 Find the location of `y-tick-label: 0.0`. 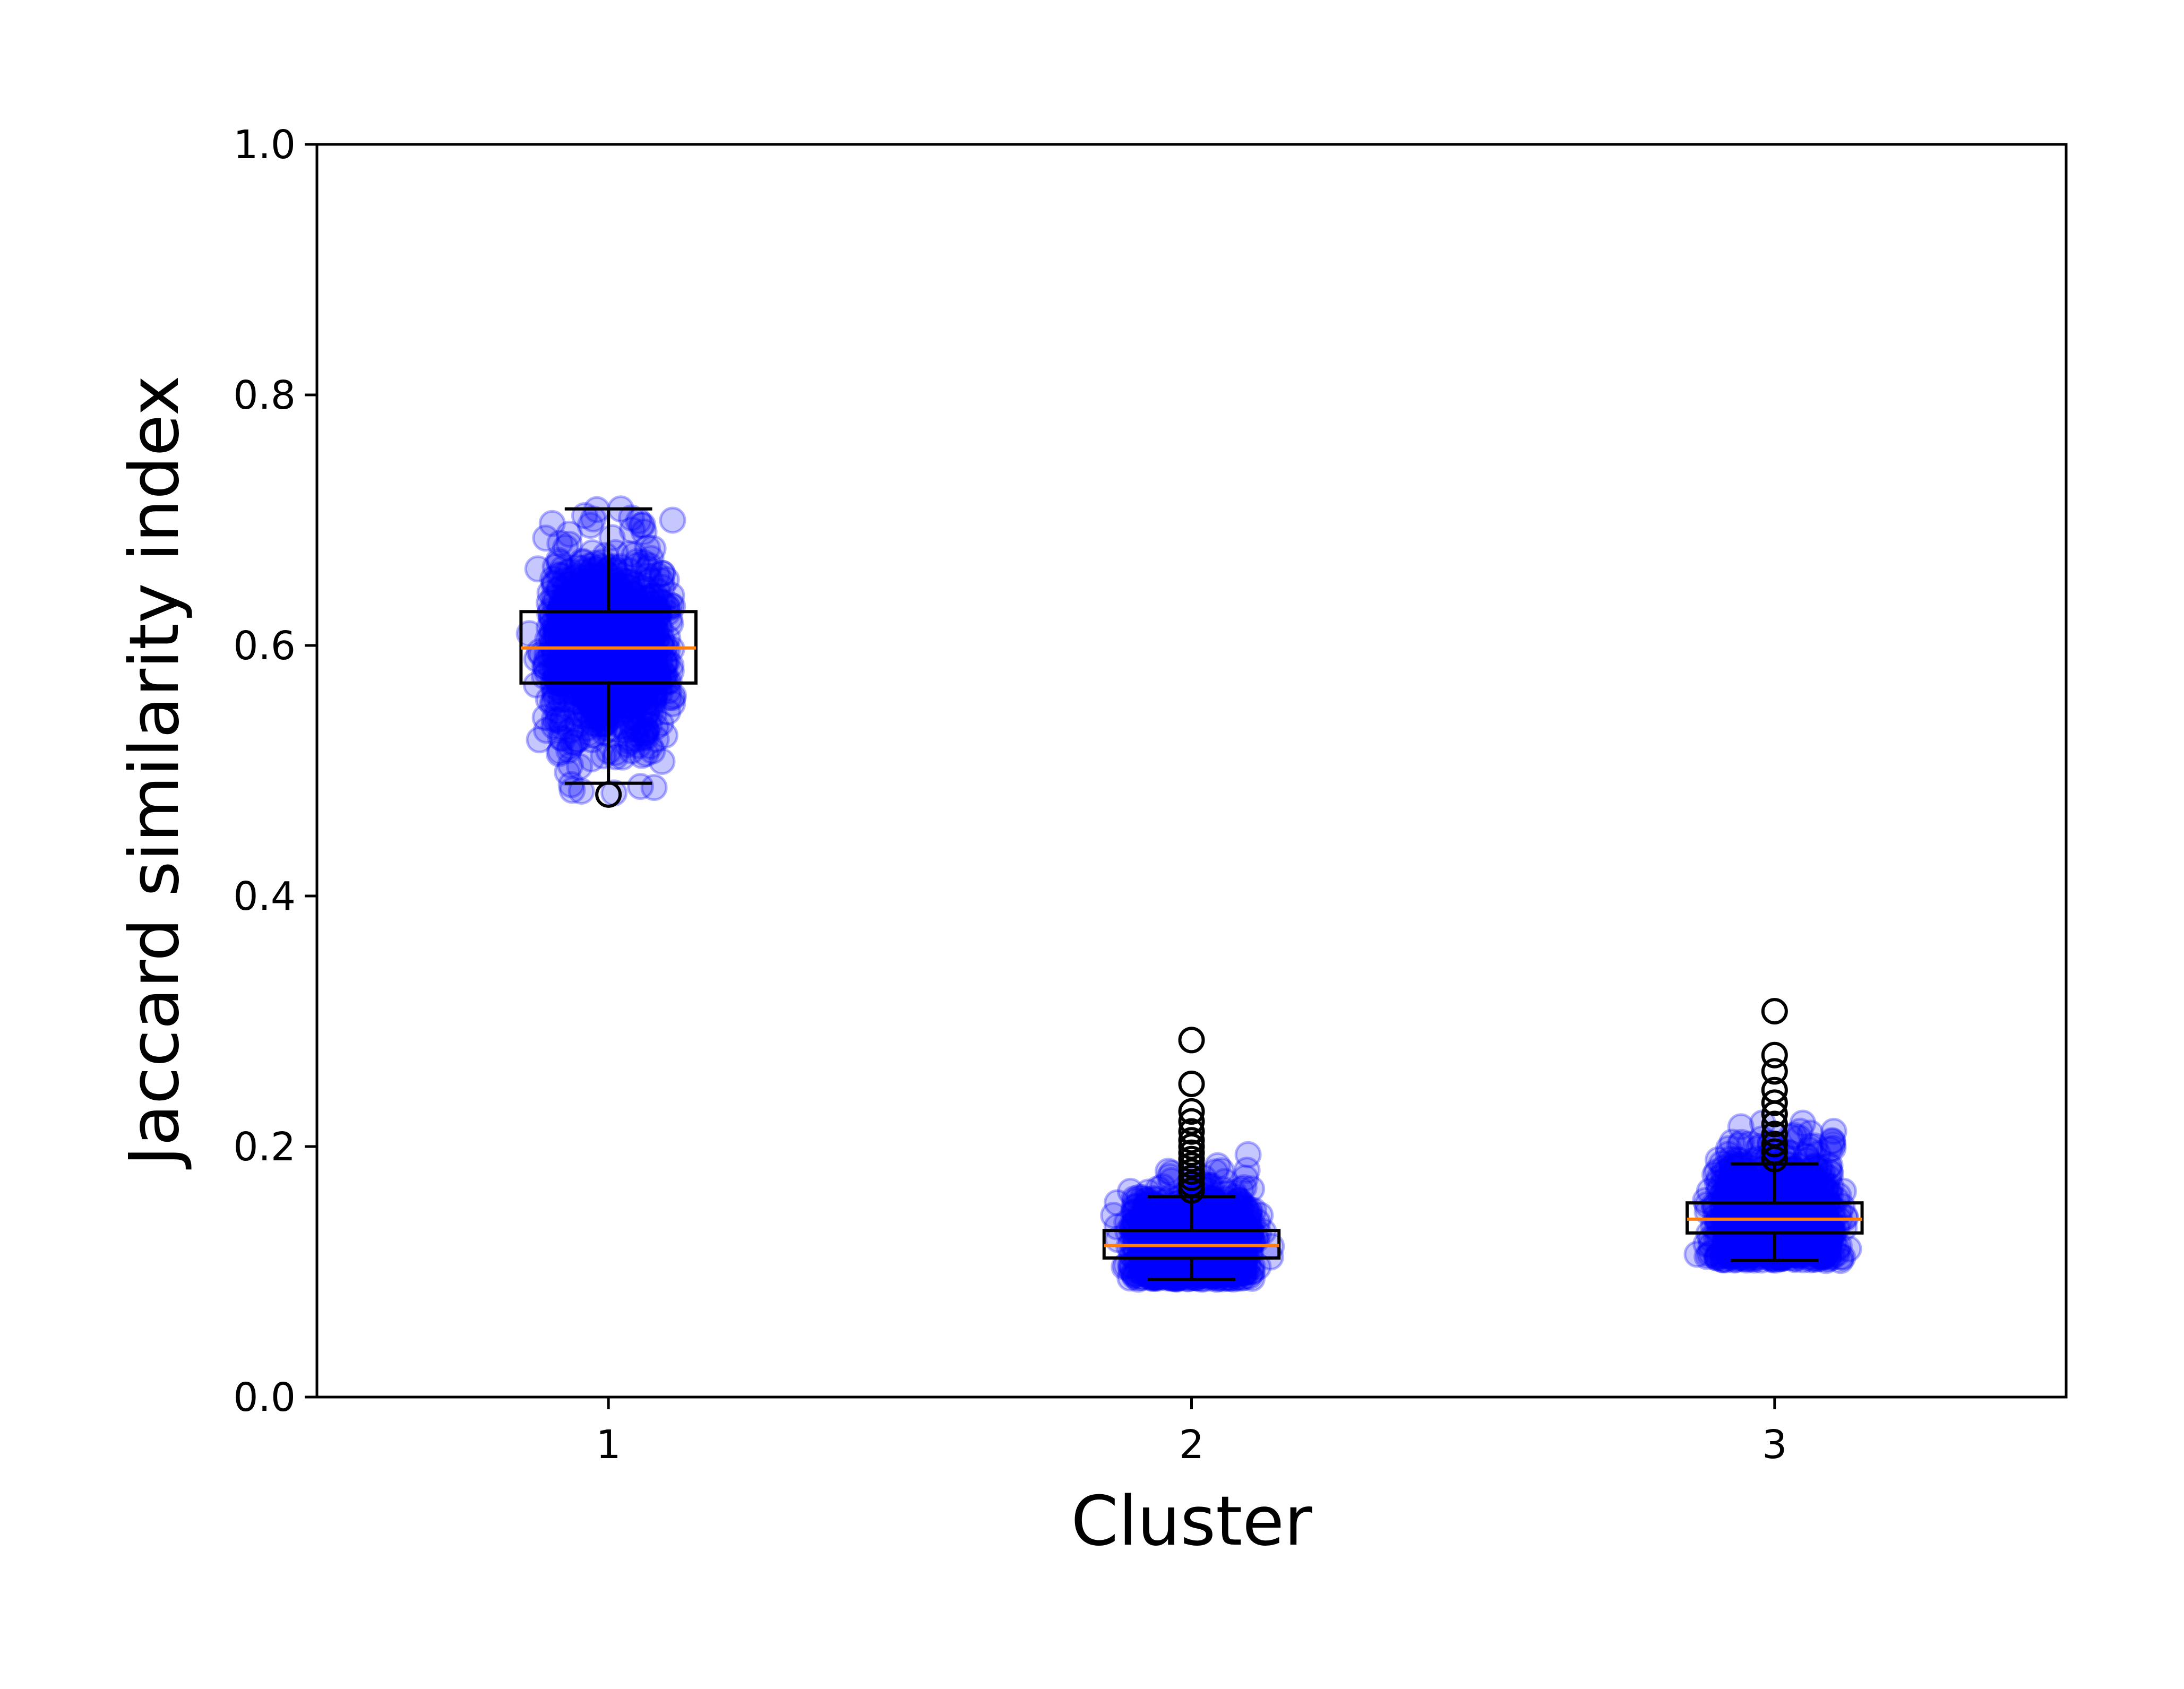

y-tick-label: 0.0 is located at coordinates (264, 1397).